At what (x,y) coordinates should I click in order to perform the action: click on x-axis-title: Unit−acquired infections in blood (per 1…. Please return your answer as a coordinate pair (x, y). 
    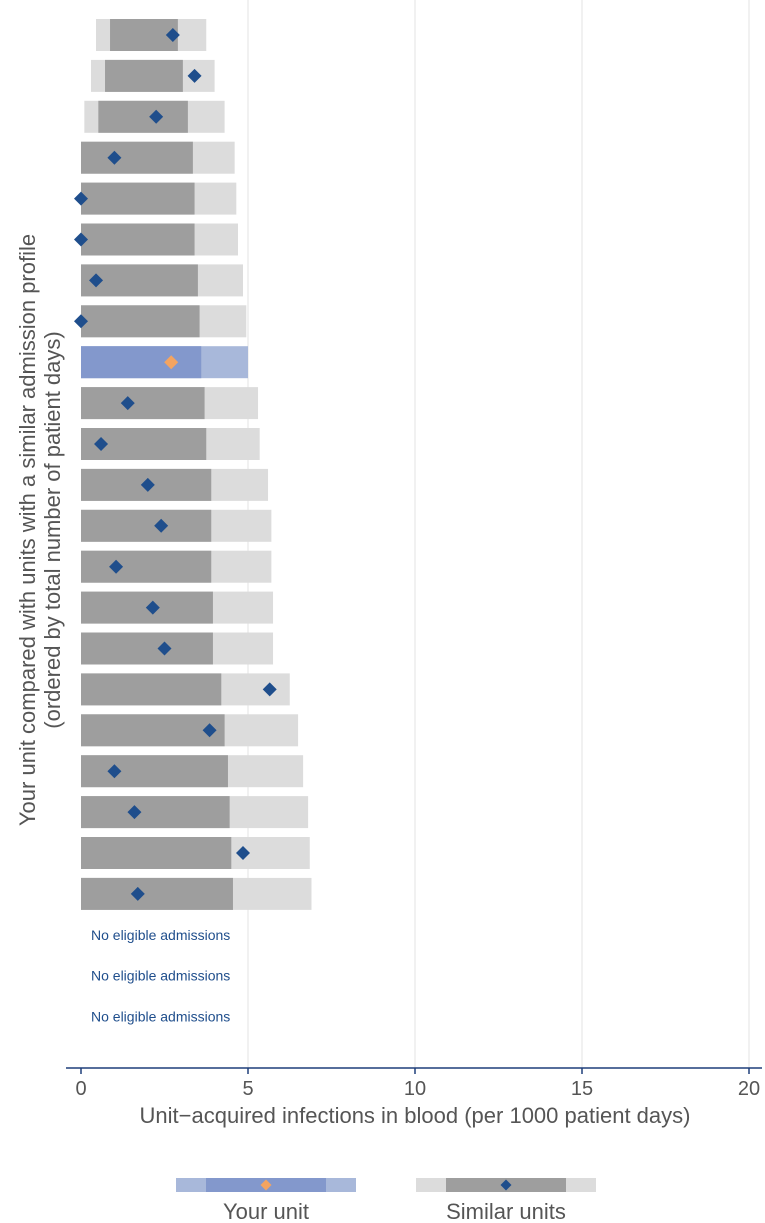
    Looking at the image, I should click on (415, 1115).